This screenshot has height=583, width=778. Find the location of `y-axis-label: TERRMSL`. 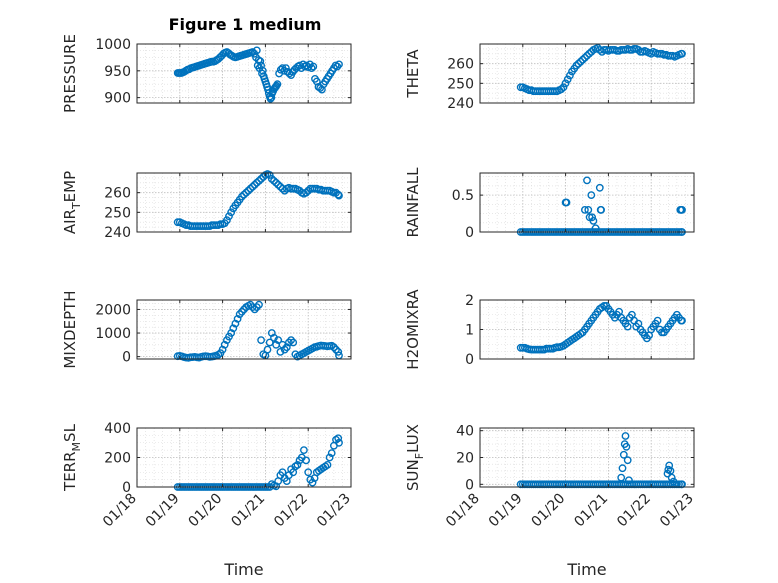

y-axis-label: TERRMSL is located at coordinates (72, 457).